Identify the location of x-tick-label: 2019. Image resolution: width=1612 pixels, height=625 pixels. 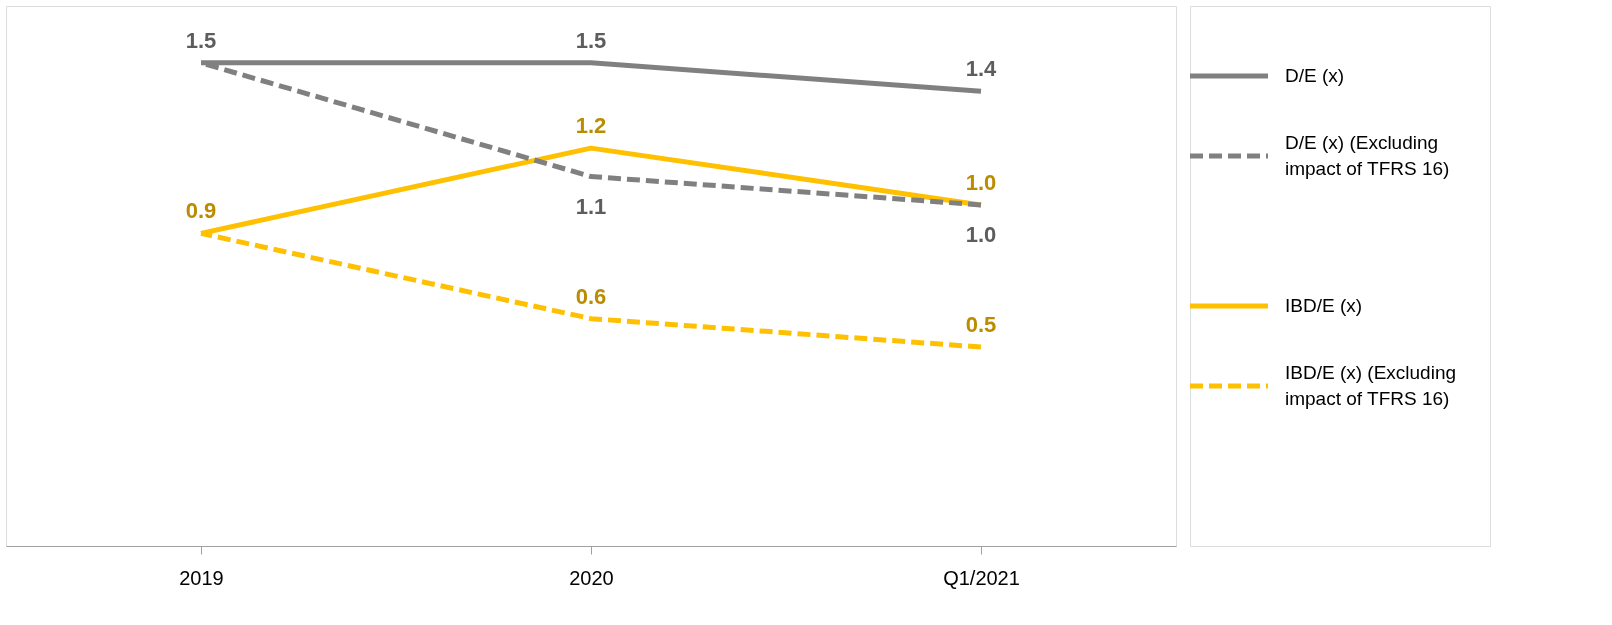
(201, 577).